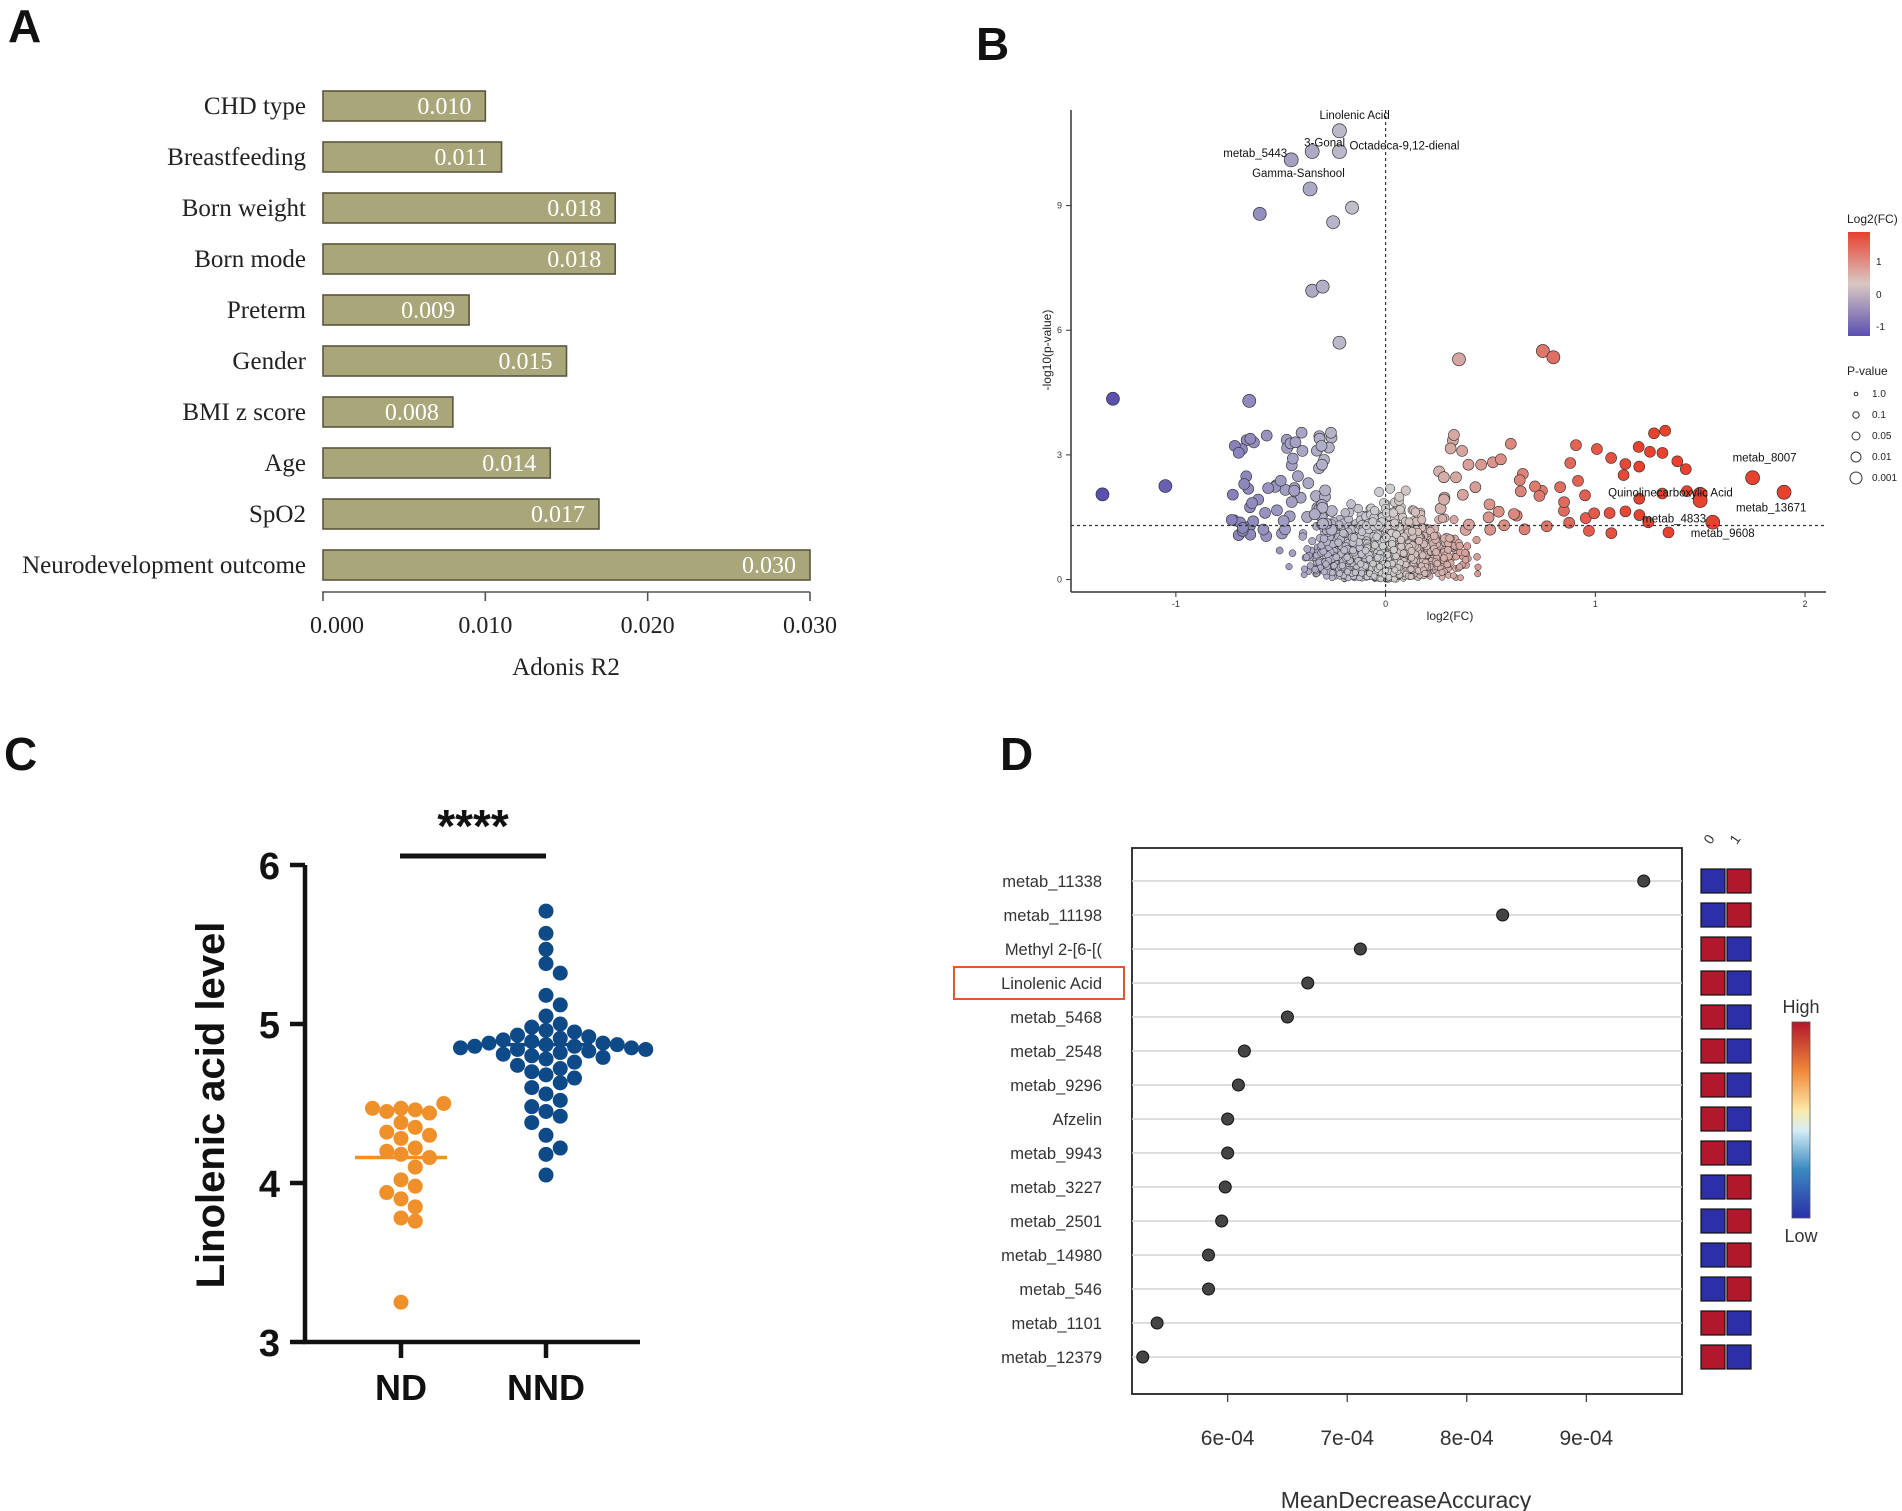 Image resolution: width=1902 pixels, height=1511 pixels. What do you see at coordinates (1735, 839) in the screenshot?
I see `d-heatmap-column-label: 1` at bounding box center [1735, 839].